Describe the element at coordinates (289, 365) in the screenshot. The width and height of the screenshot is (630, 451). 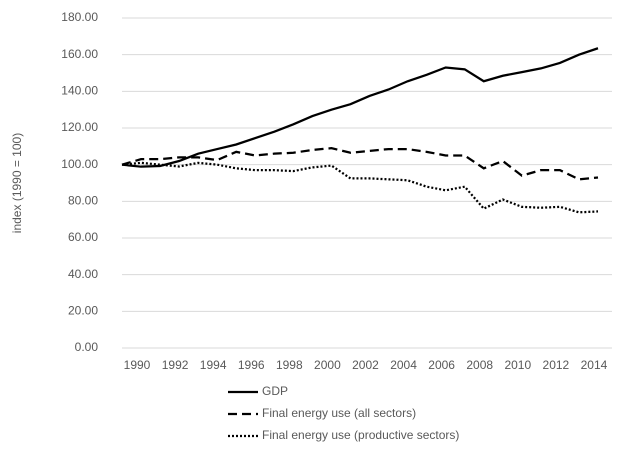
I see `x-tick-label: 1998` at that location.